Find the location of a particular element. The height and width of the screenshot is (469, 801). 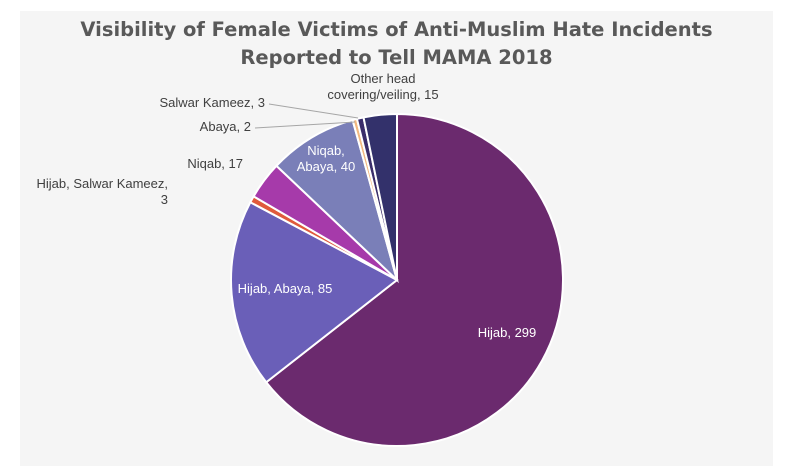

data-label-line: Other head is located at coordinates (382, 78).